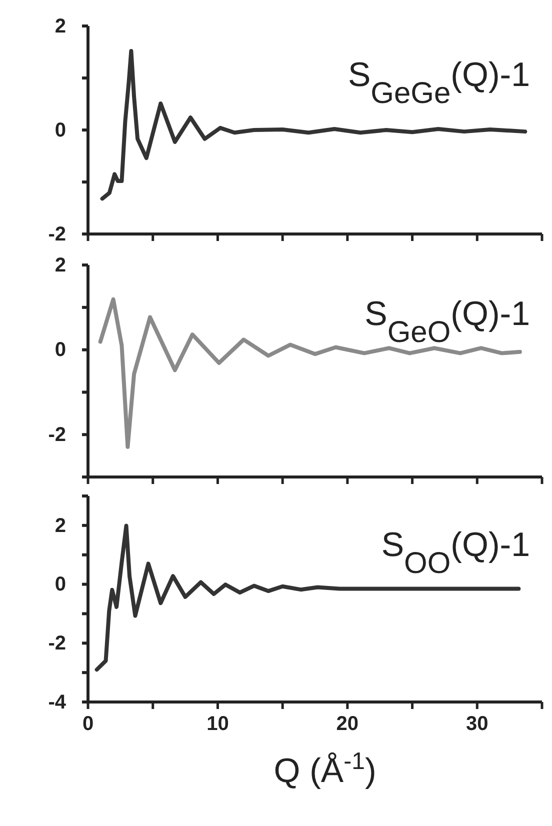 The image size is (552, 826). I want to click on y-tick-label: -4, so click(57, 702).